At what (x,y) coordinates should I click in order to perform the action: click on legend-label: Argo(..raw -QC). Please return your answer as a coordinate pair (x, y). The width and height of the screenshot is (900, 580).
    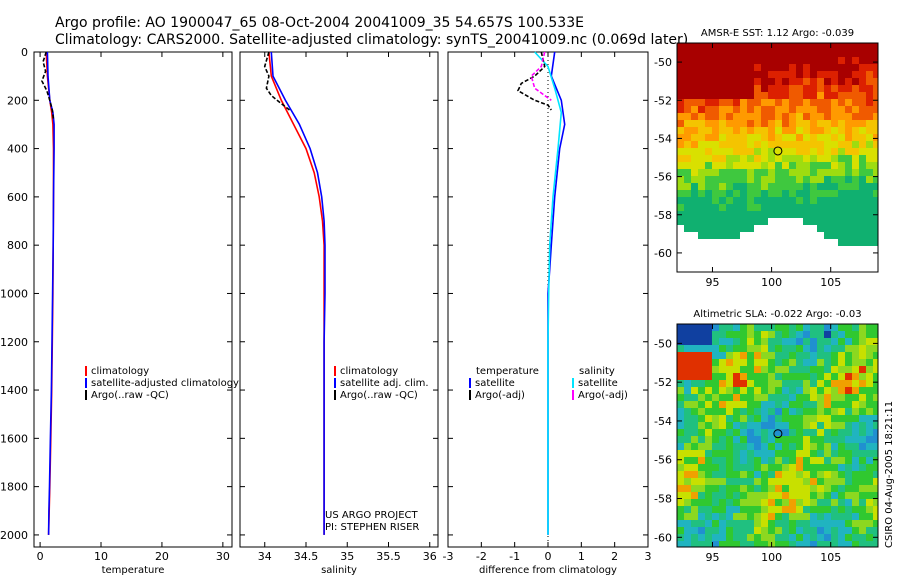
    Looking at the image, I should click on (379, 395).